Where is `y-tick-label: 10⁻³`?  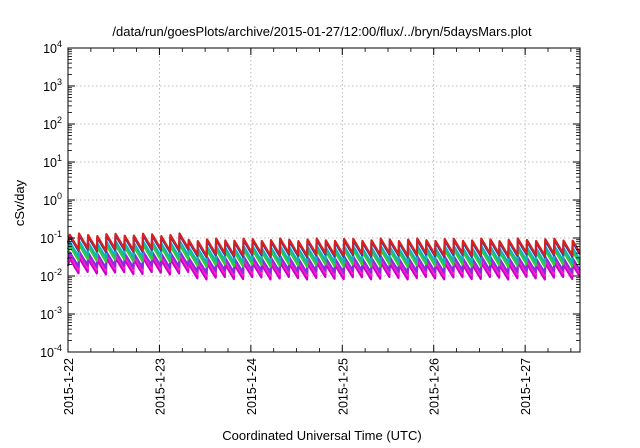 y-tick-label: 10⁻³ is located at coordinates (51, 313).